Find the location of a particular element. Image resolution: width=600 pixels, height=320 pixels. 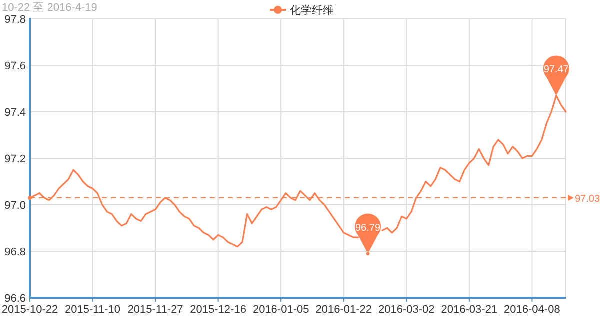

y-tick-label: 97.8 is located at coordinates (15, 20).